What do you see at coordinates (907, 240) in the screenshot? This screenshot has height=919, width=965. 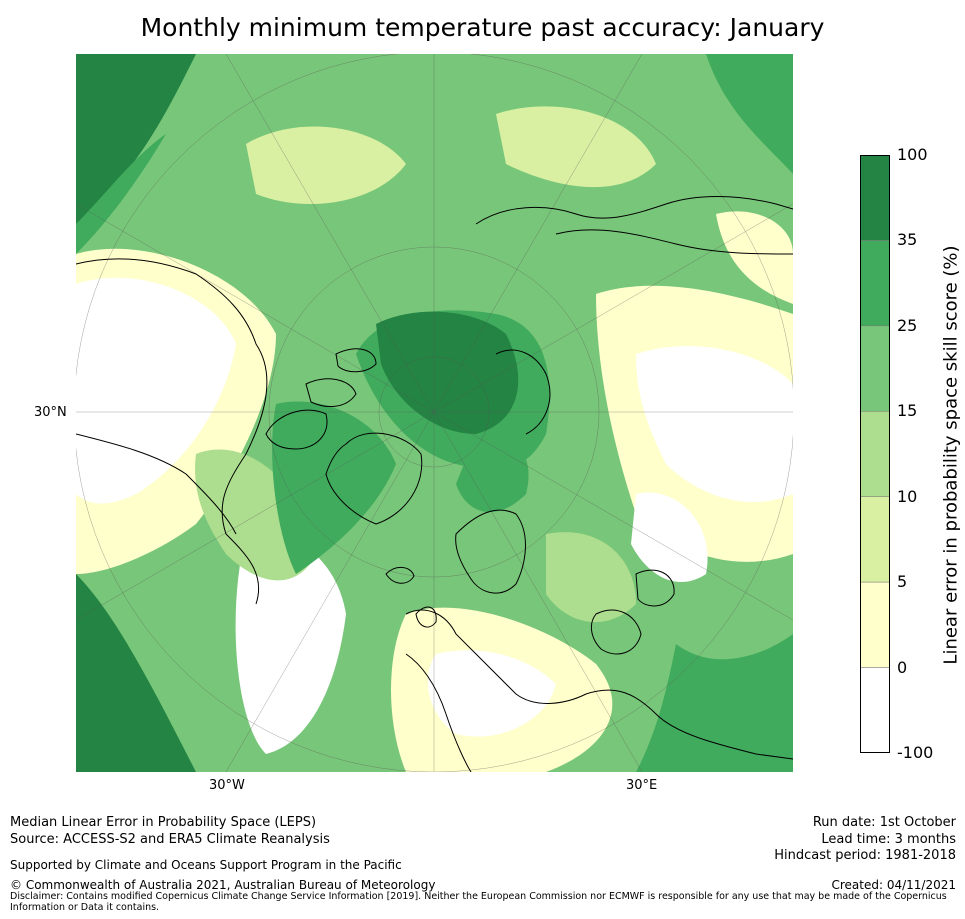 I see `colorbar-tick-label: 35` at bounding box center [907, 240].